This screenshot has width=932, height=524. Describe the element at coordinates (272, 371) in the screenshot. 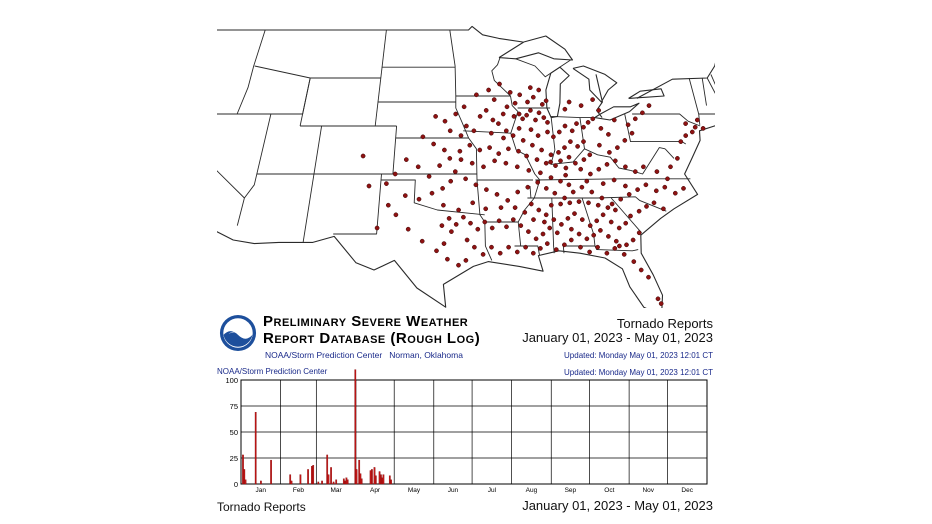

I see `chart-credit-label: NOAA/Storm Prediction Center` at that location.